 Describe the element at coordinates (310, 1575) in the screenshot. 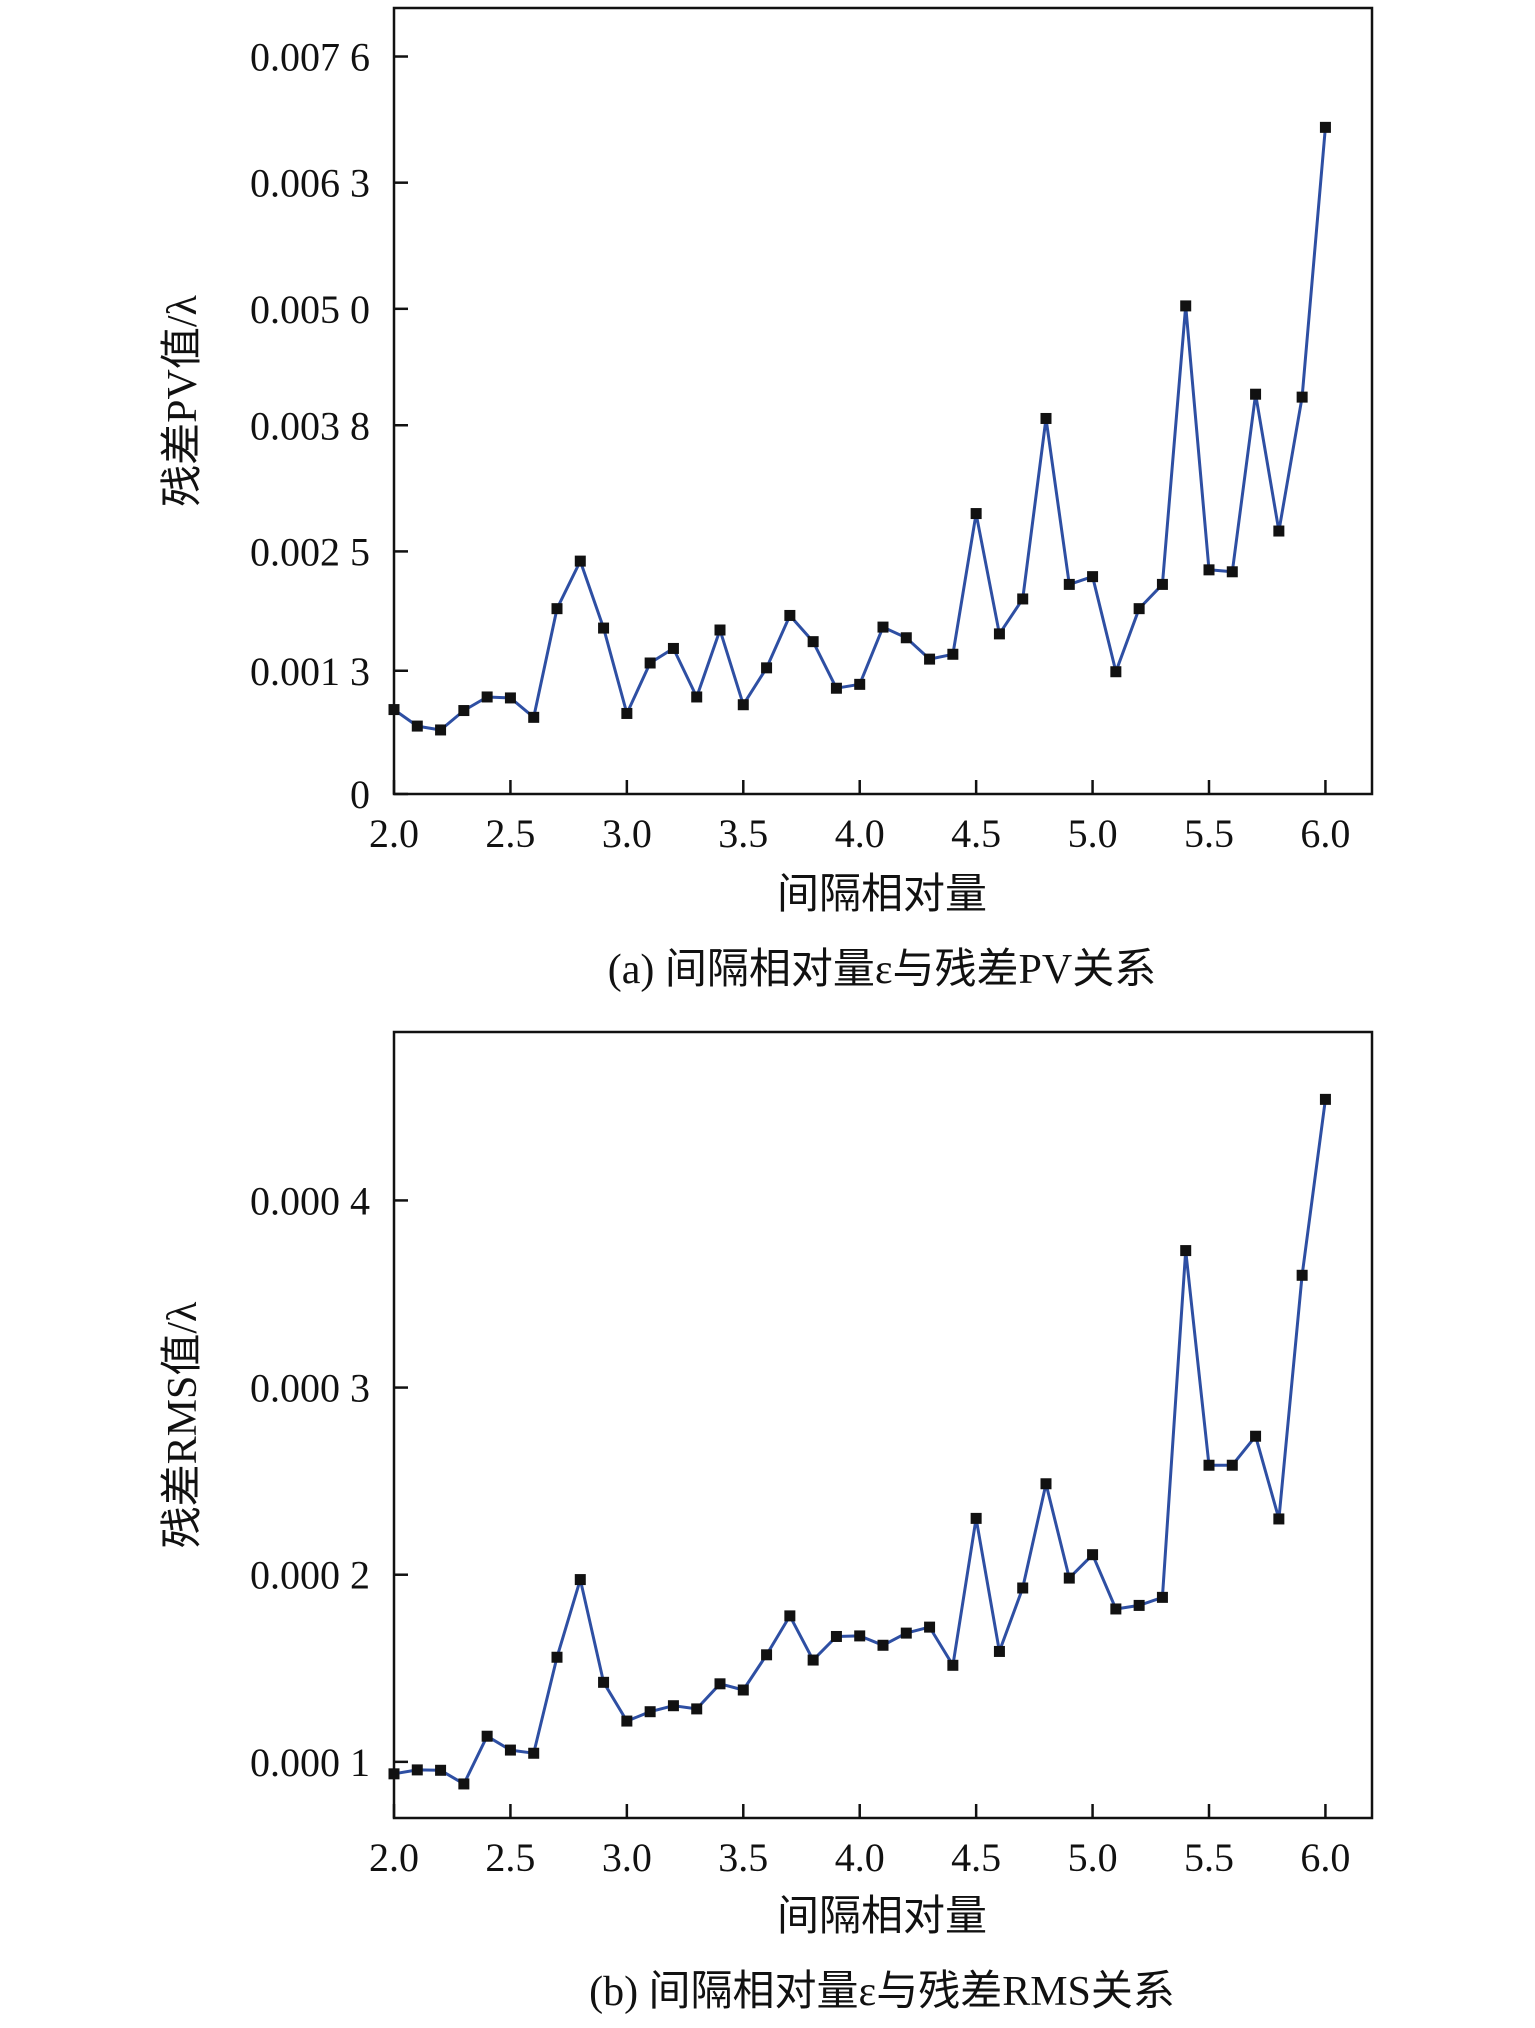

I see `y-tick-label: 0.000 2` at that location.